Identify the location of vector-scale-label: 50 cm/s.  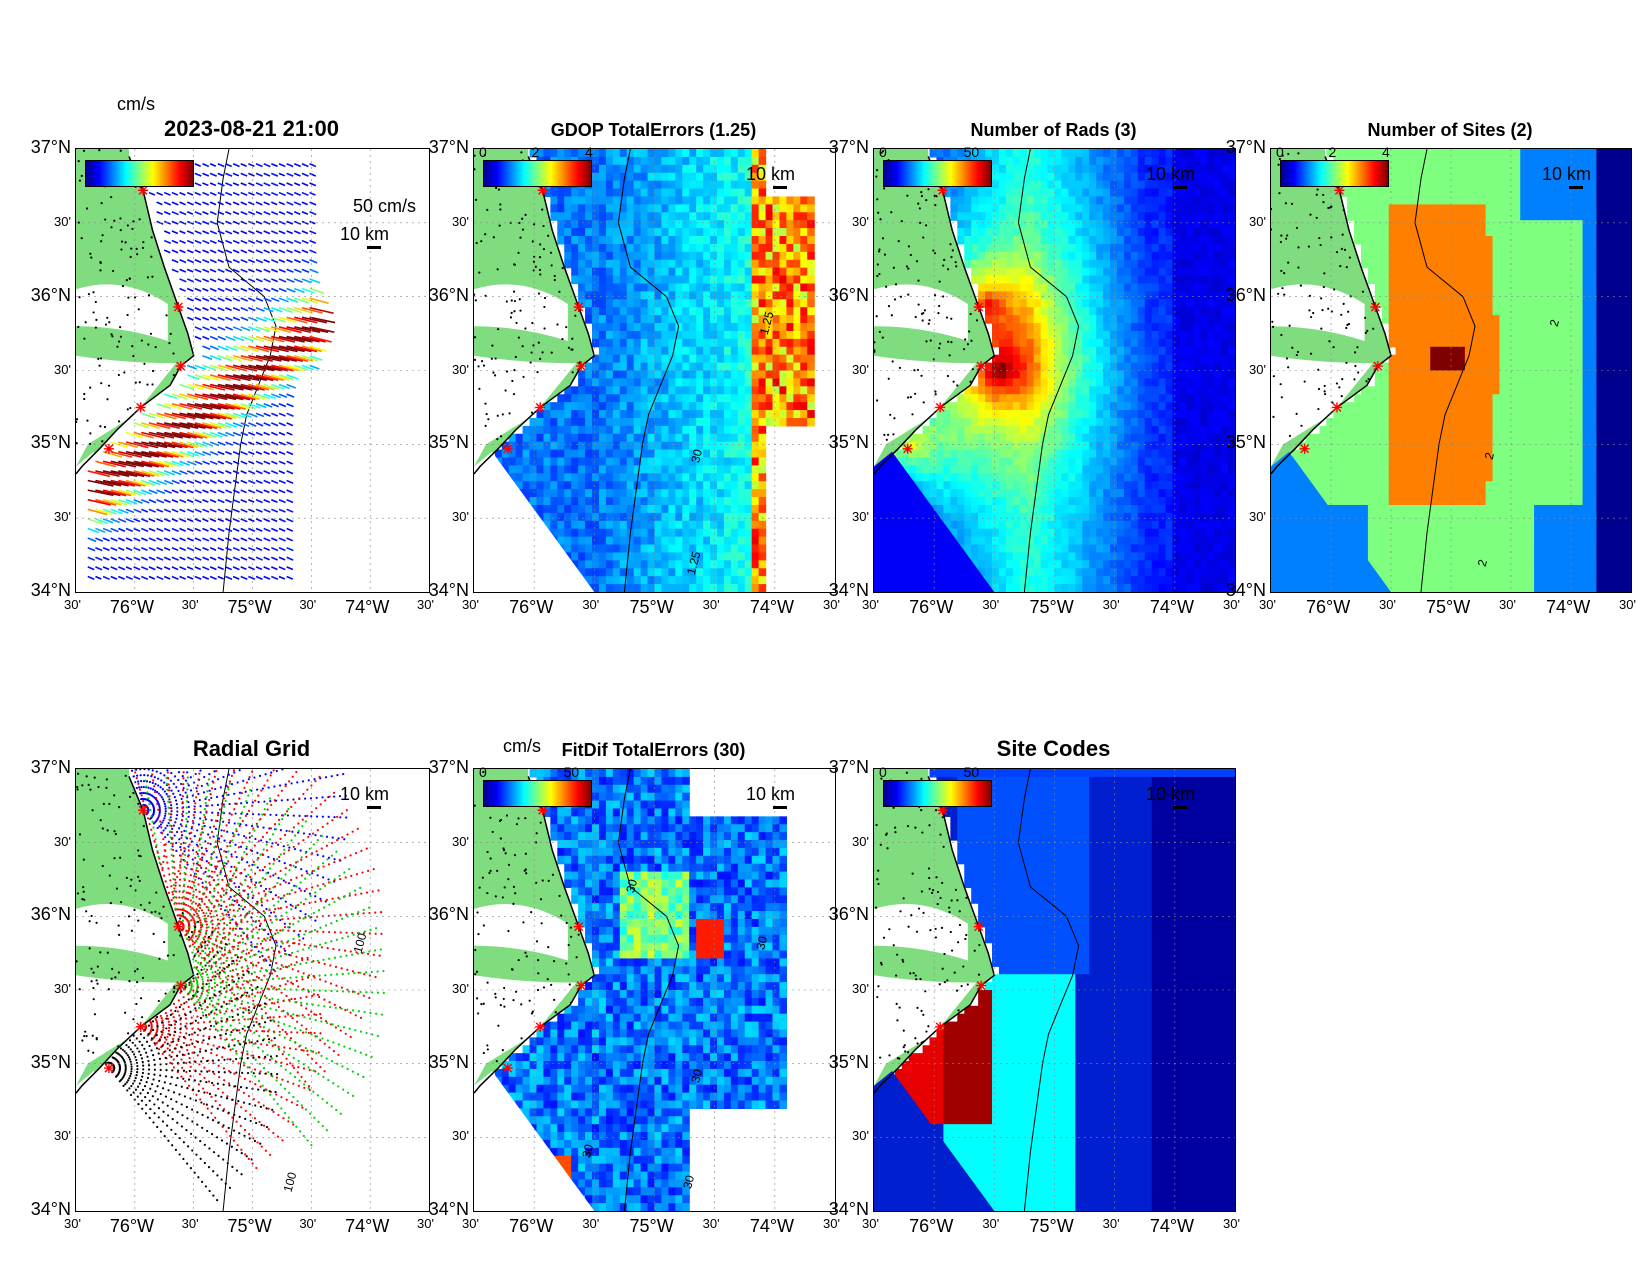
(385, 206).